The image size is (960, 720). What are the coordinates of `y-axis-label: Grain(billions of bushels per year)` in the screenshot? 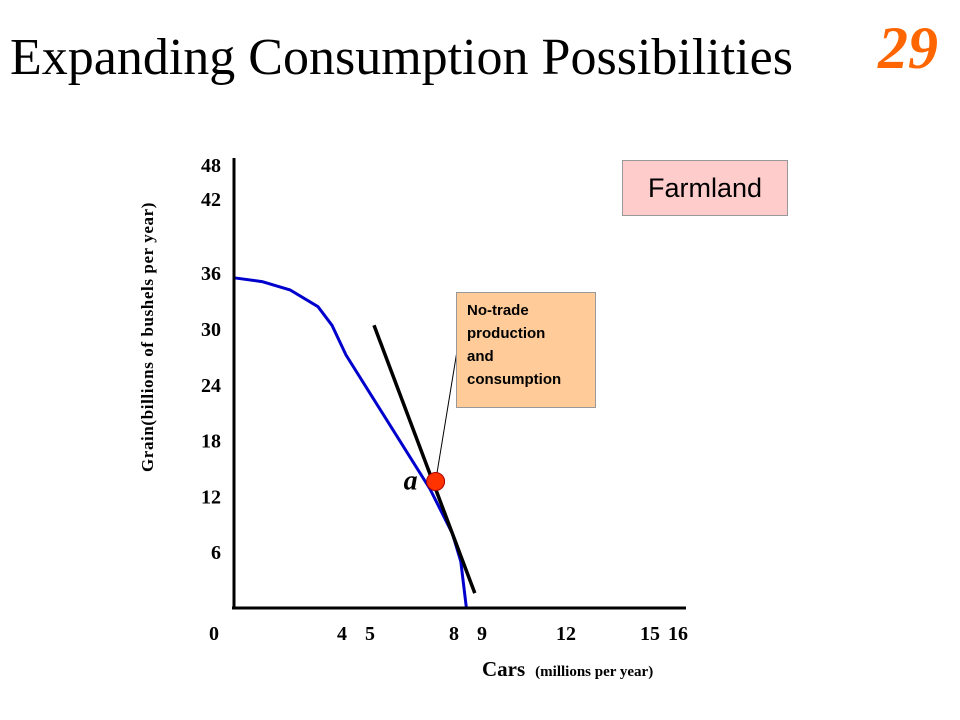 It's located at (147, 337).